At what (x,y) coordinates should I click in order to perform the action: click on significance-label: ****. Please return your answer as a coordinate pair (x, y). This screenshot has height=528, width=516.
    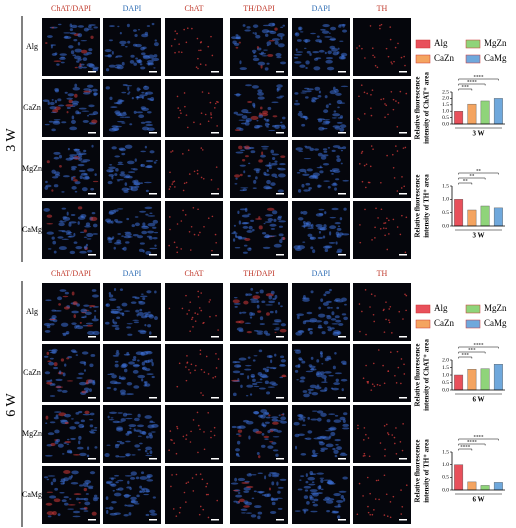
    Looking at the image, I should click on (479, 78).